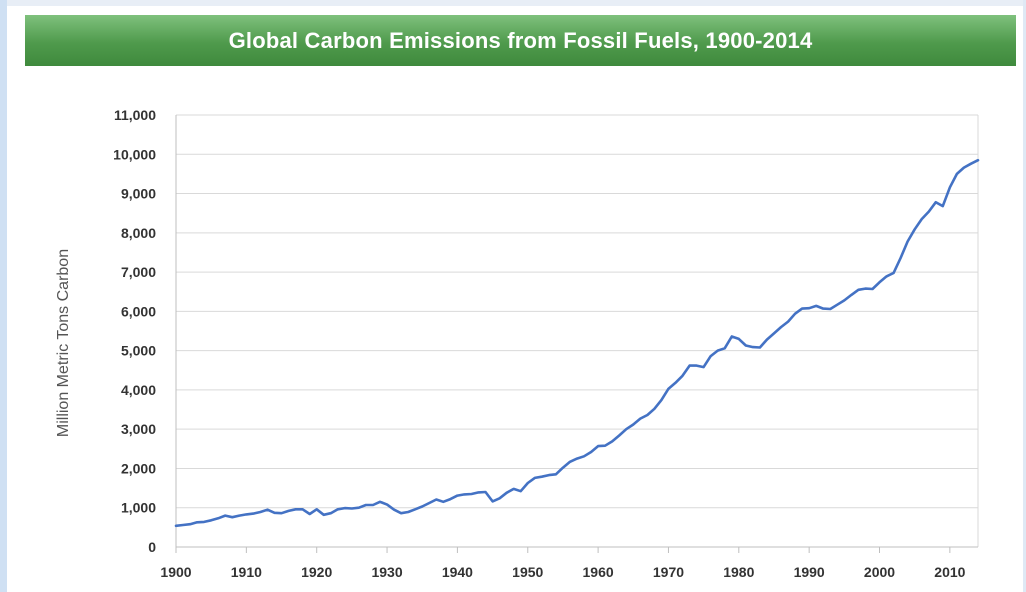  I want to click on x-tick-label: 1920, so click(316, 572).